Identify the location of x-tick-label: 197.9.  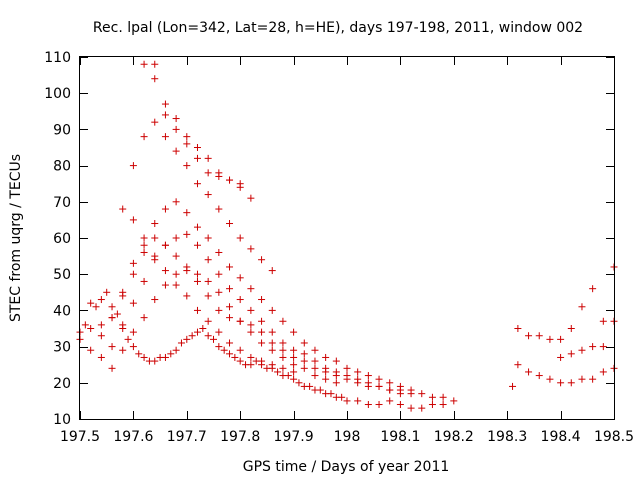
(294, 437).